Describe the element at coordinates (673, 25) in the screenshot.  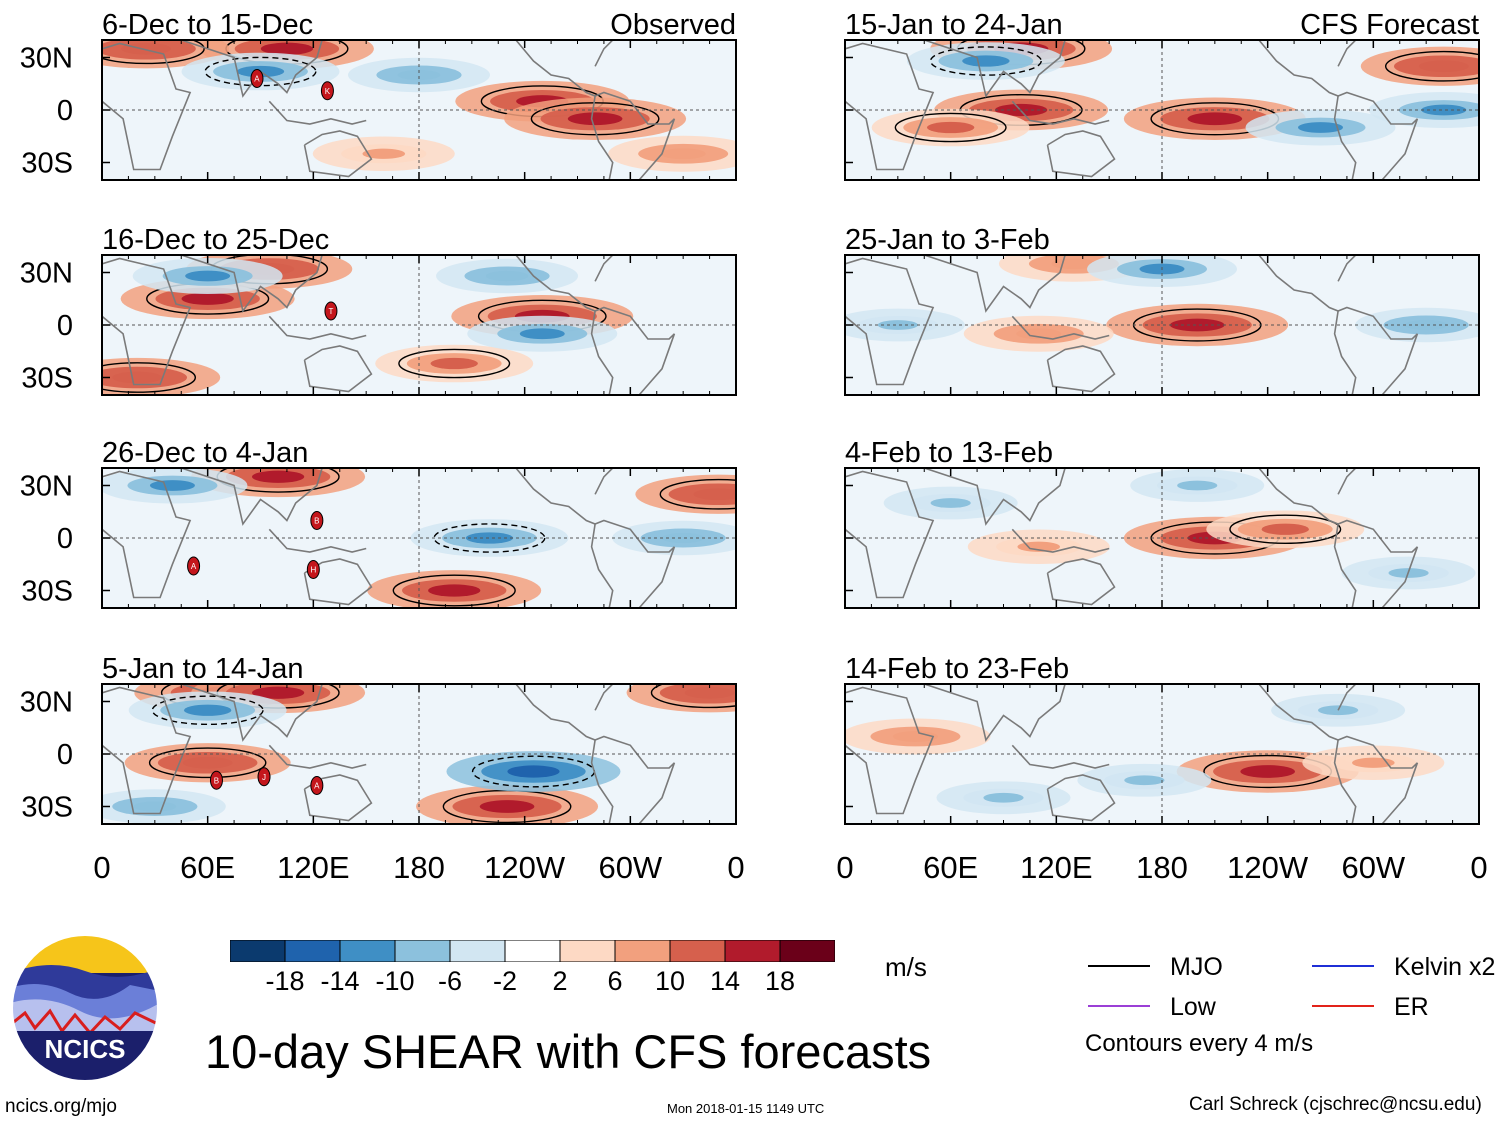
I see `observed-header: Observed` at that location.